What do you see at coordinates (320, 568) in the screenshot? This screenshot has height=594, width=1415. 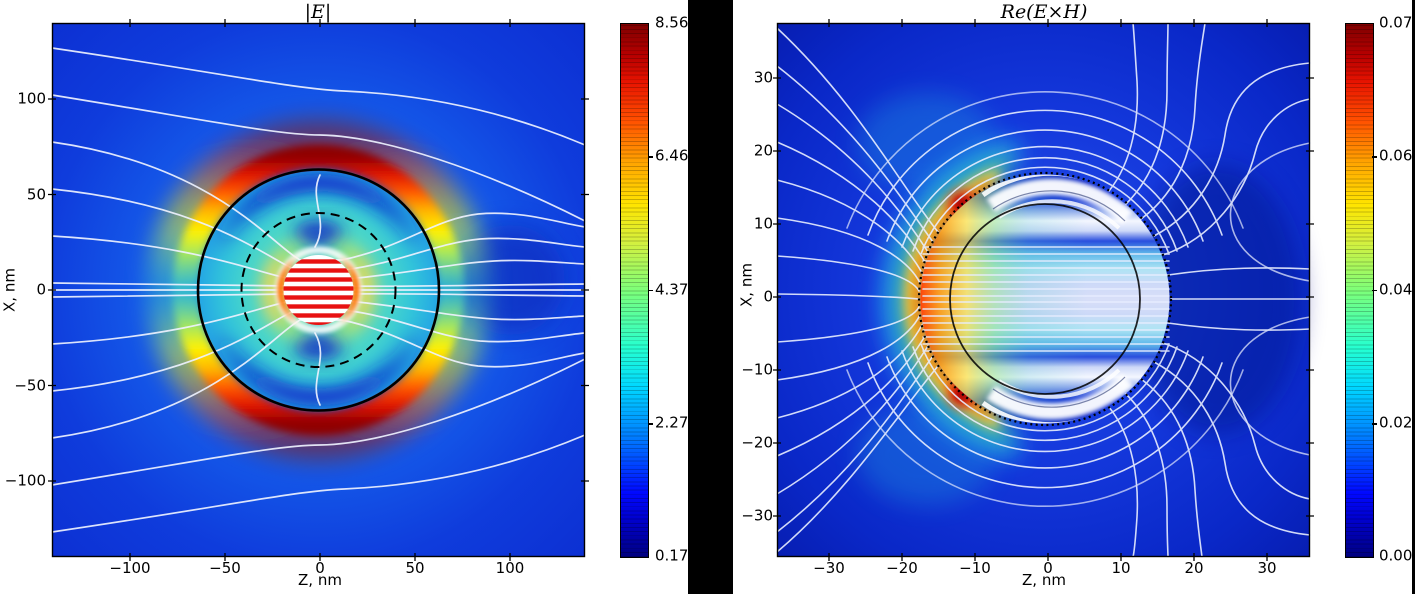 I see `left-xtick-0: 0` at bounding box center [320, 568].